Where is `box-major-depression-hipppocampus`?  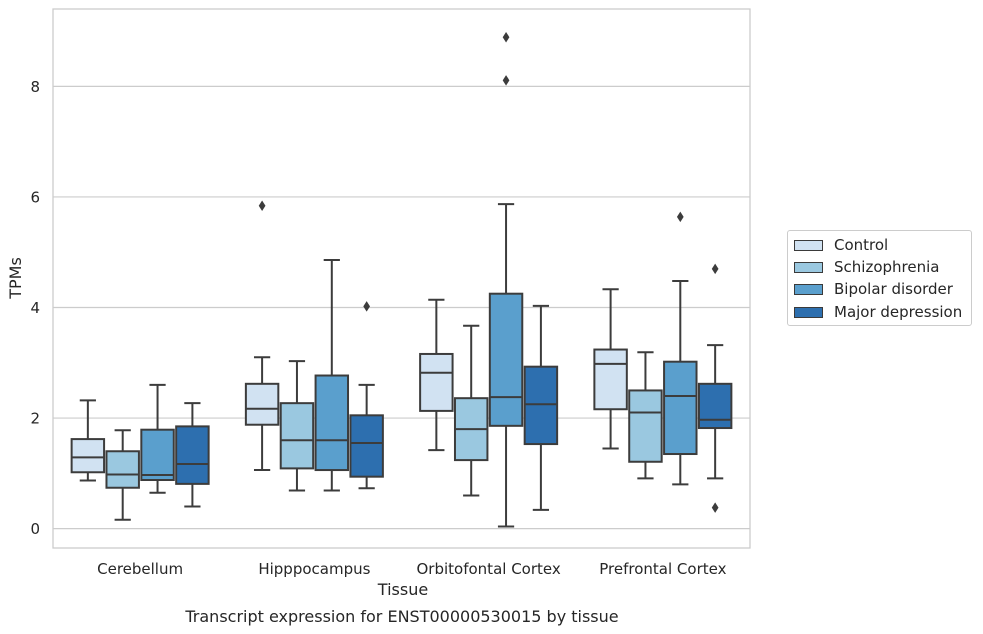
box-major-depression-hipppocampus is located at coordinates (366, 395).